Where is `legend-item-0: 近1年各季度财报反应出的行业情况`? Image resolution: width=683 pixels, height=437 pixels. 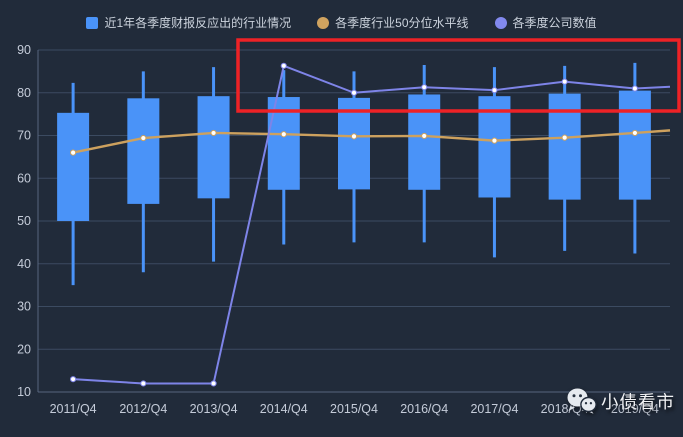 legend-item-0: 近1年各季度财报反应出的行业情况 is located at coordinates (188, 22).